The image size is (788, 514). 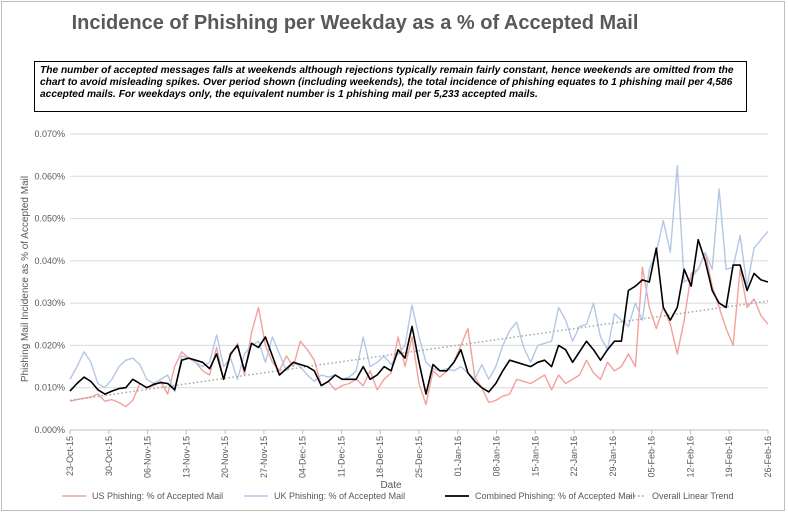 I want to click on y-tick-label: 0.010%, so click(x=49, y=388).